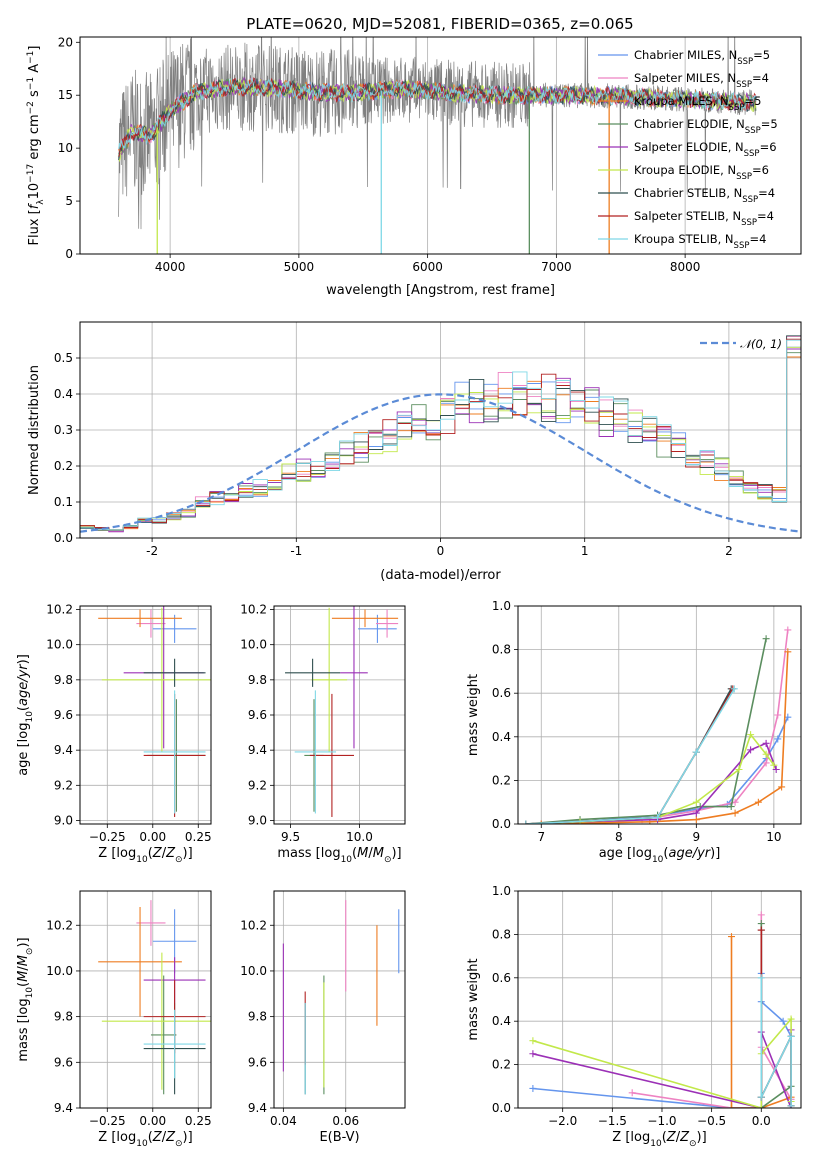  Describe the element at coordinates (501, 934) in the screenshot. I see `y-tick-label: 0.8` at that location.